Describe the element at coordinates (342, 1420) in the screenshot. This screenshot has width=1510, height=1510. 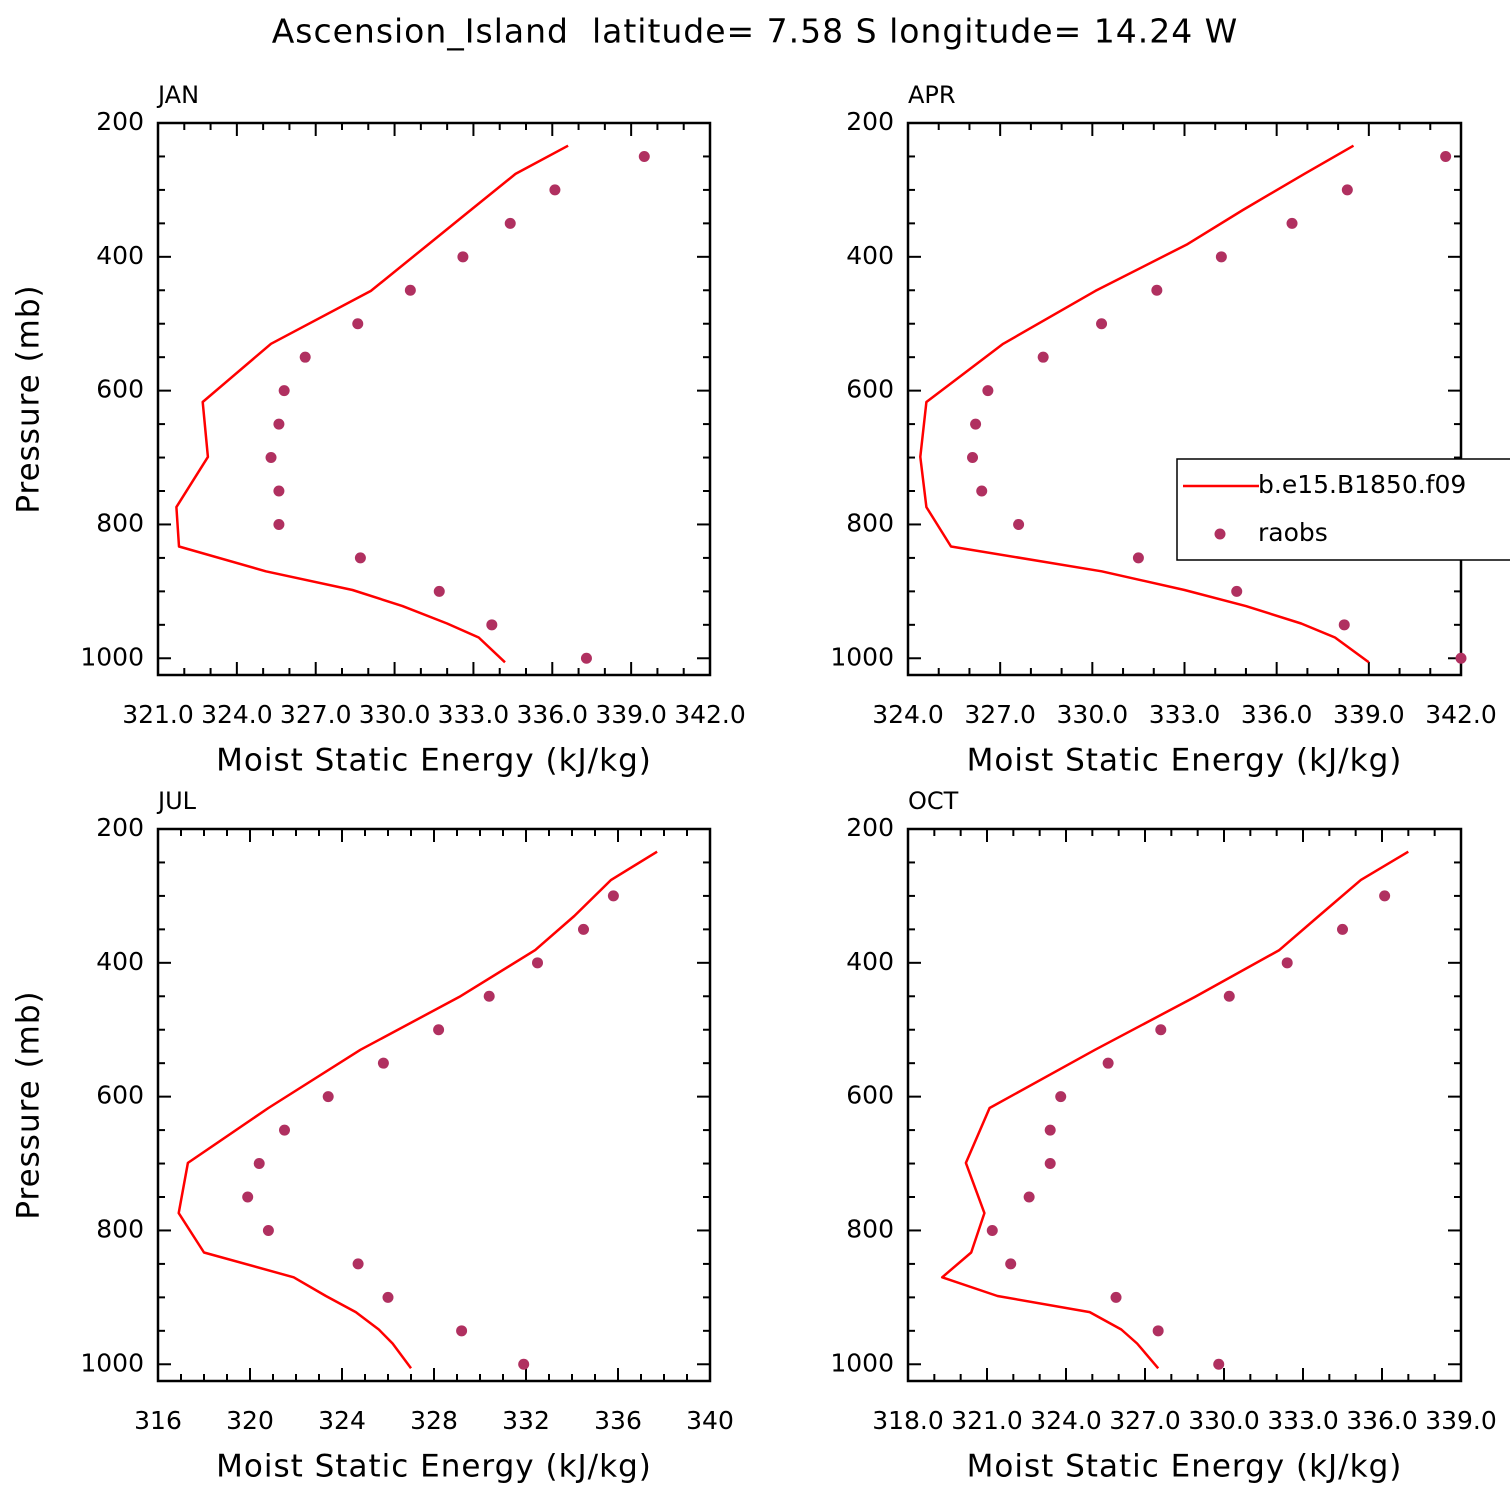
I see `x-tick-label: 324` at that location.